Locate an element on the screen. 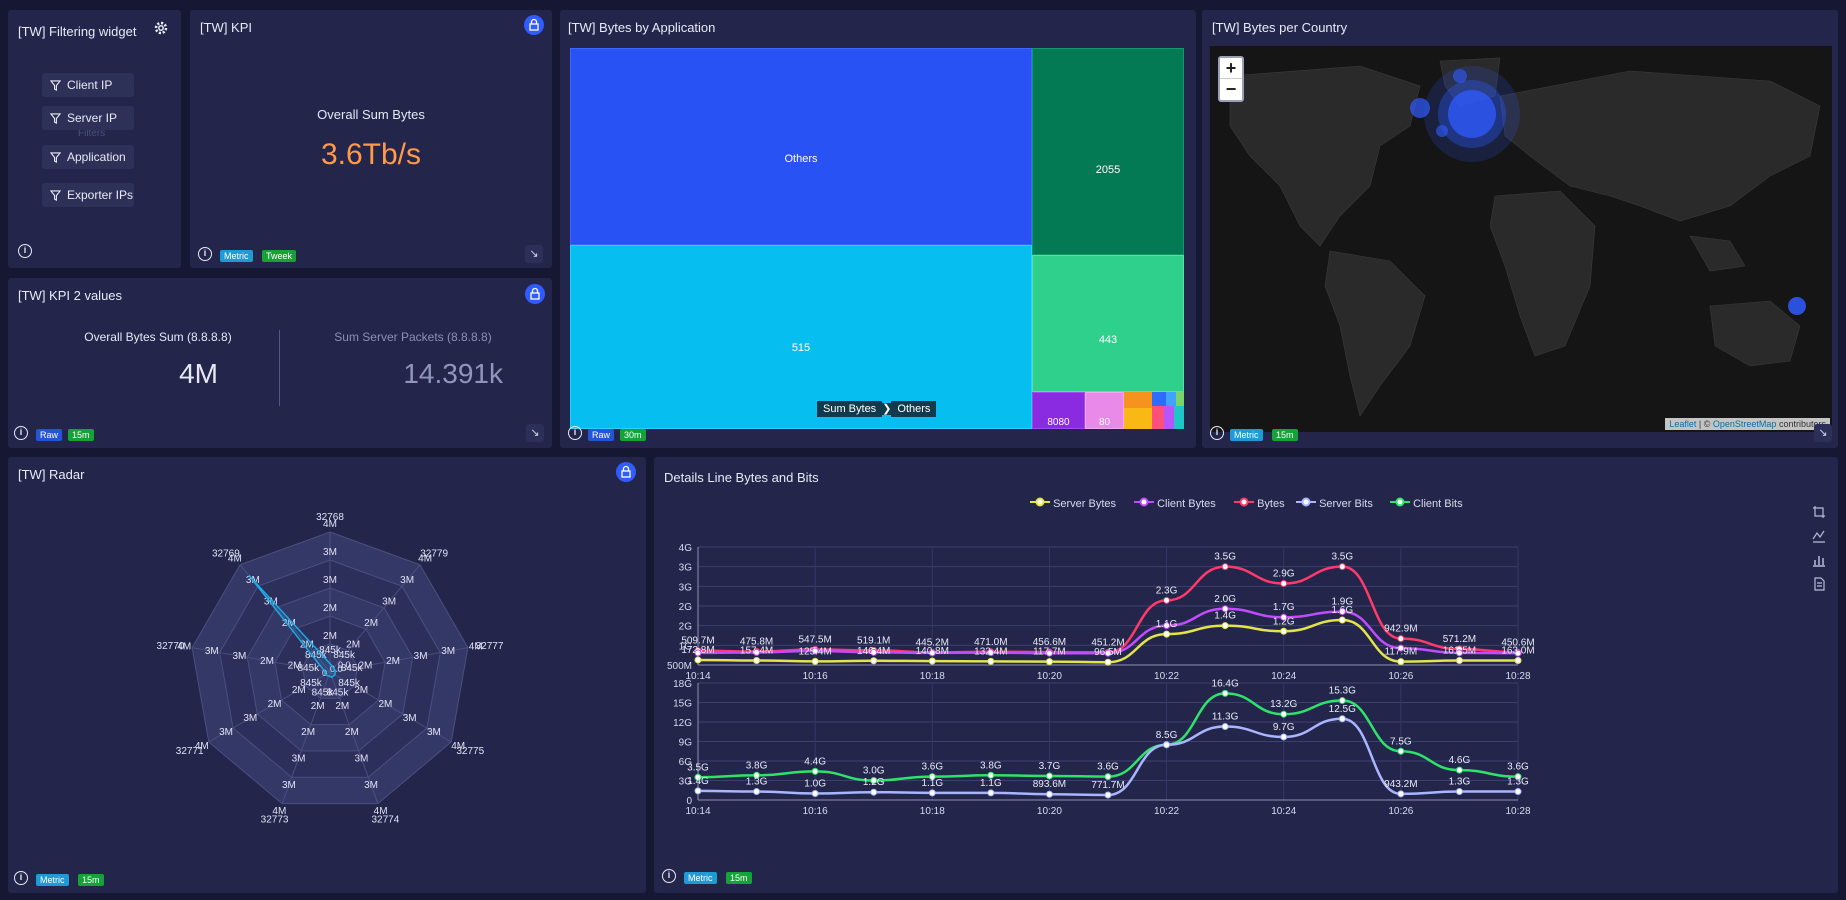 This screenshot has width=1846, height=900. treemap-cell-2055: 2055 is located at coordinates (1108, 151).